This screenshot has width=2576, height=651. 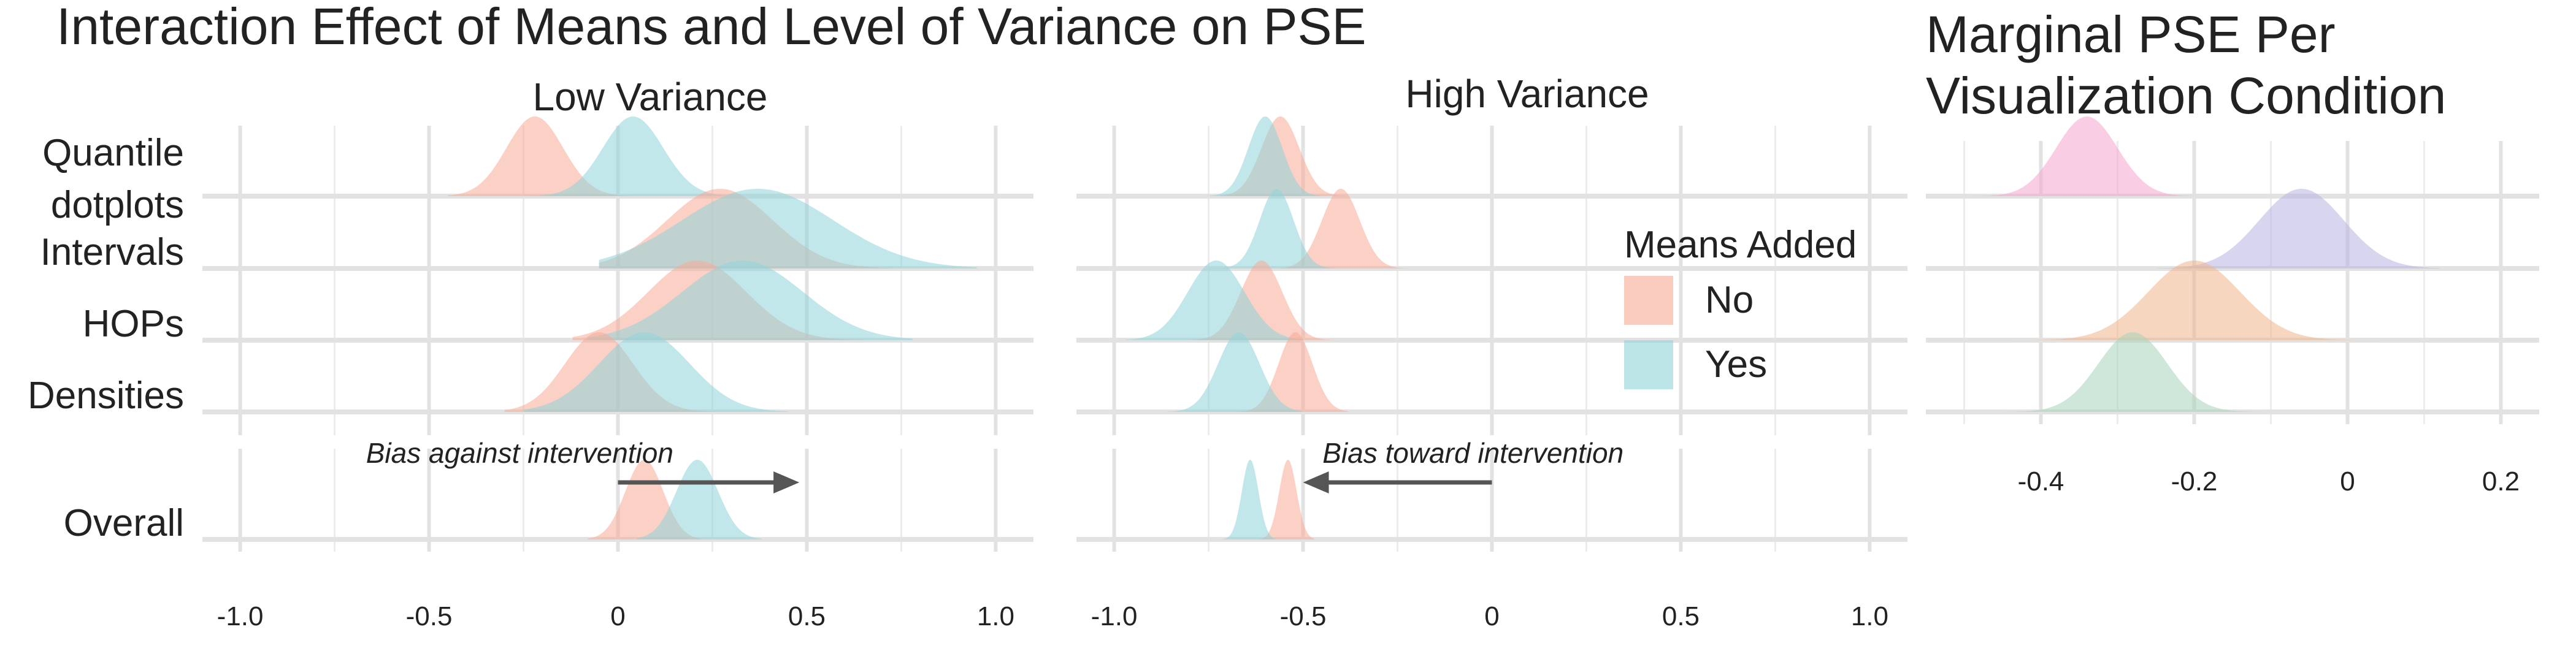 I want to click on density-ridge-quantile-dotplots, so click(x=2060, y=156).